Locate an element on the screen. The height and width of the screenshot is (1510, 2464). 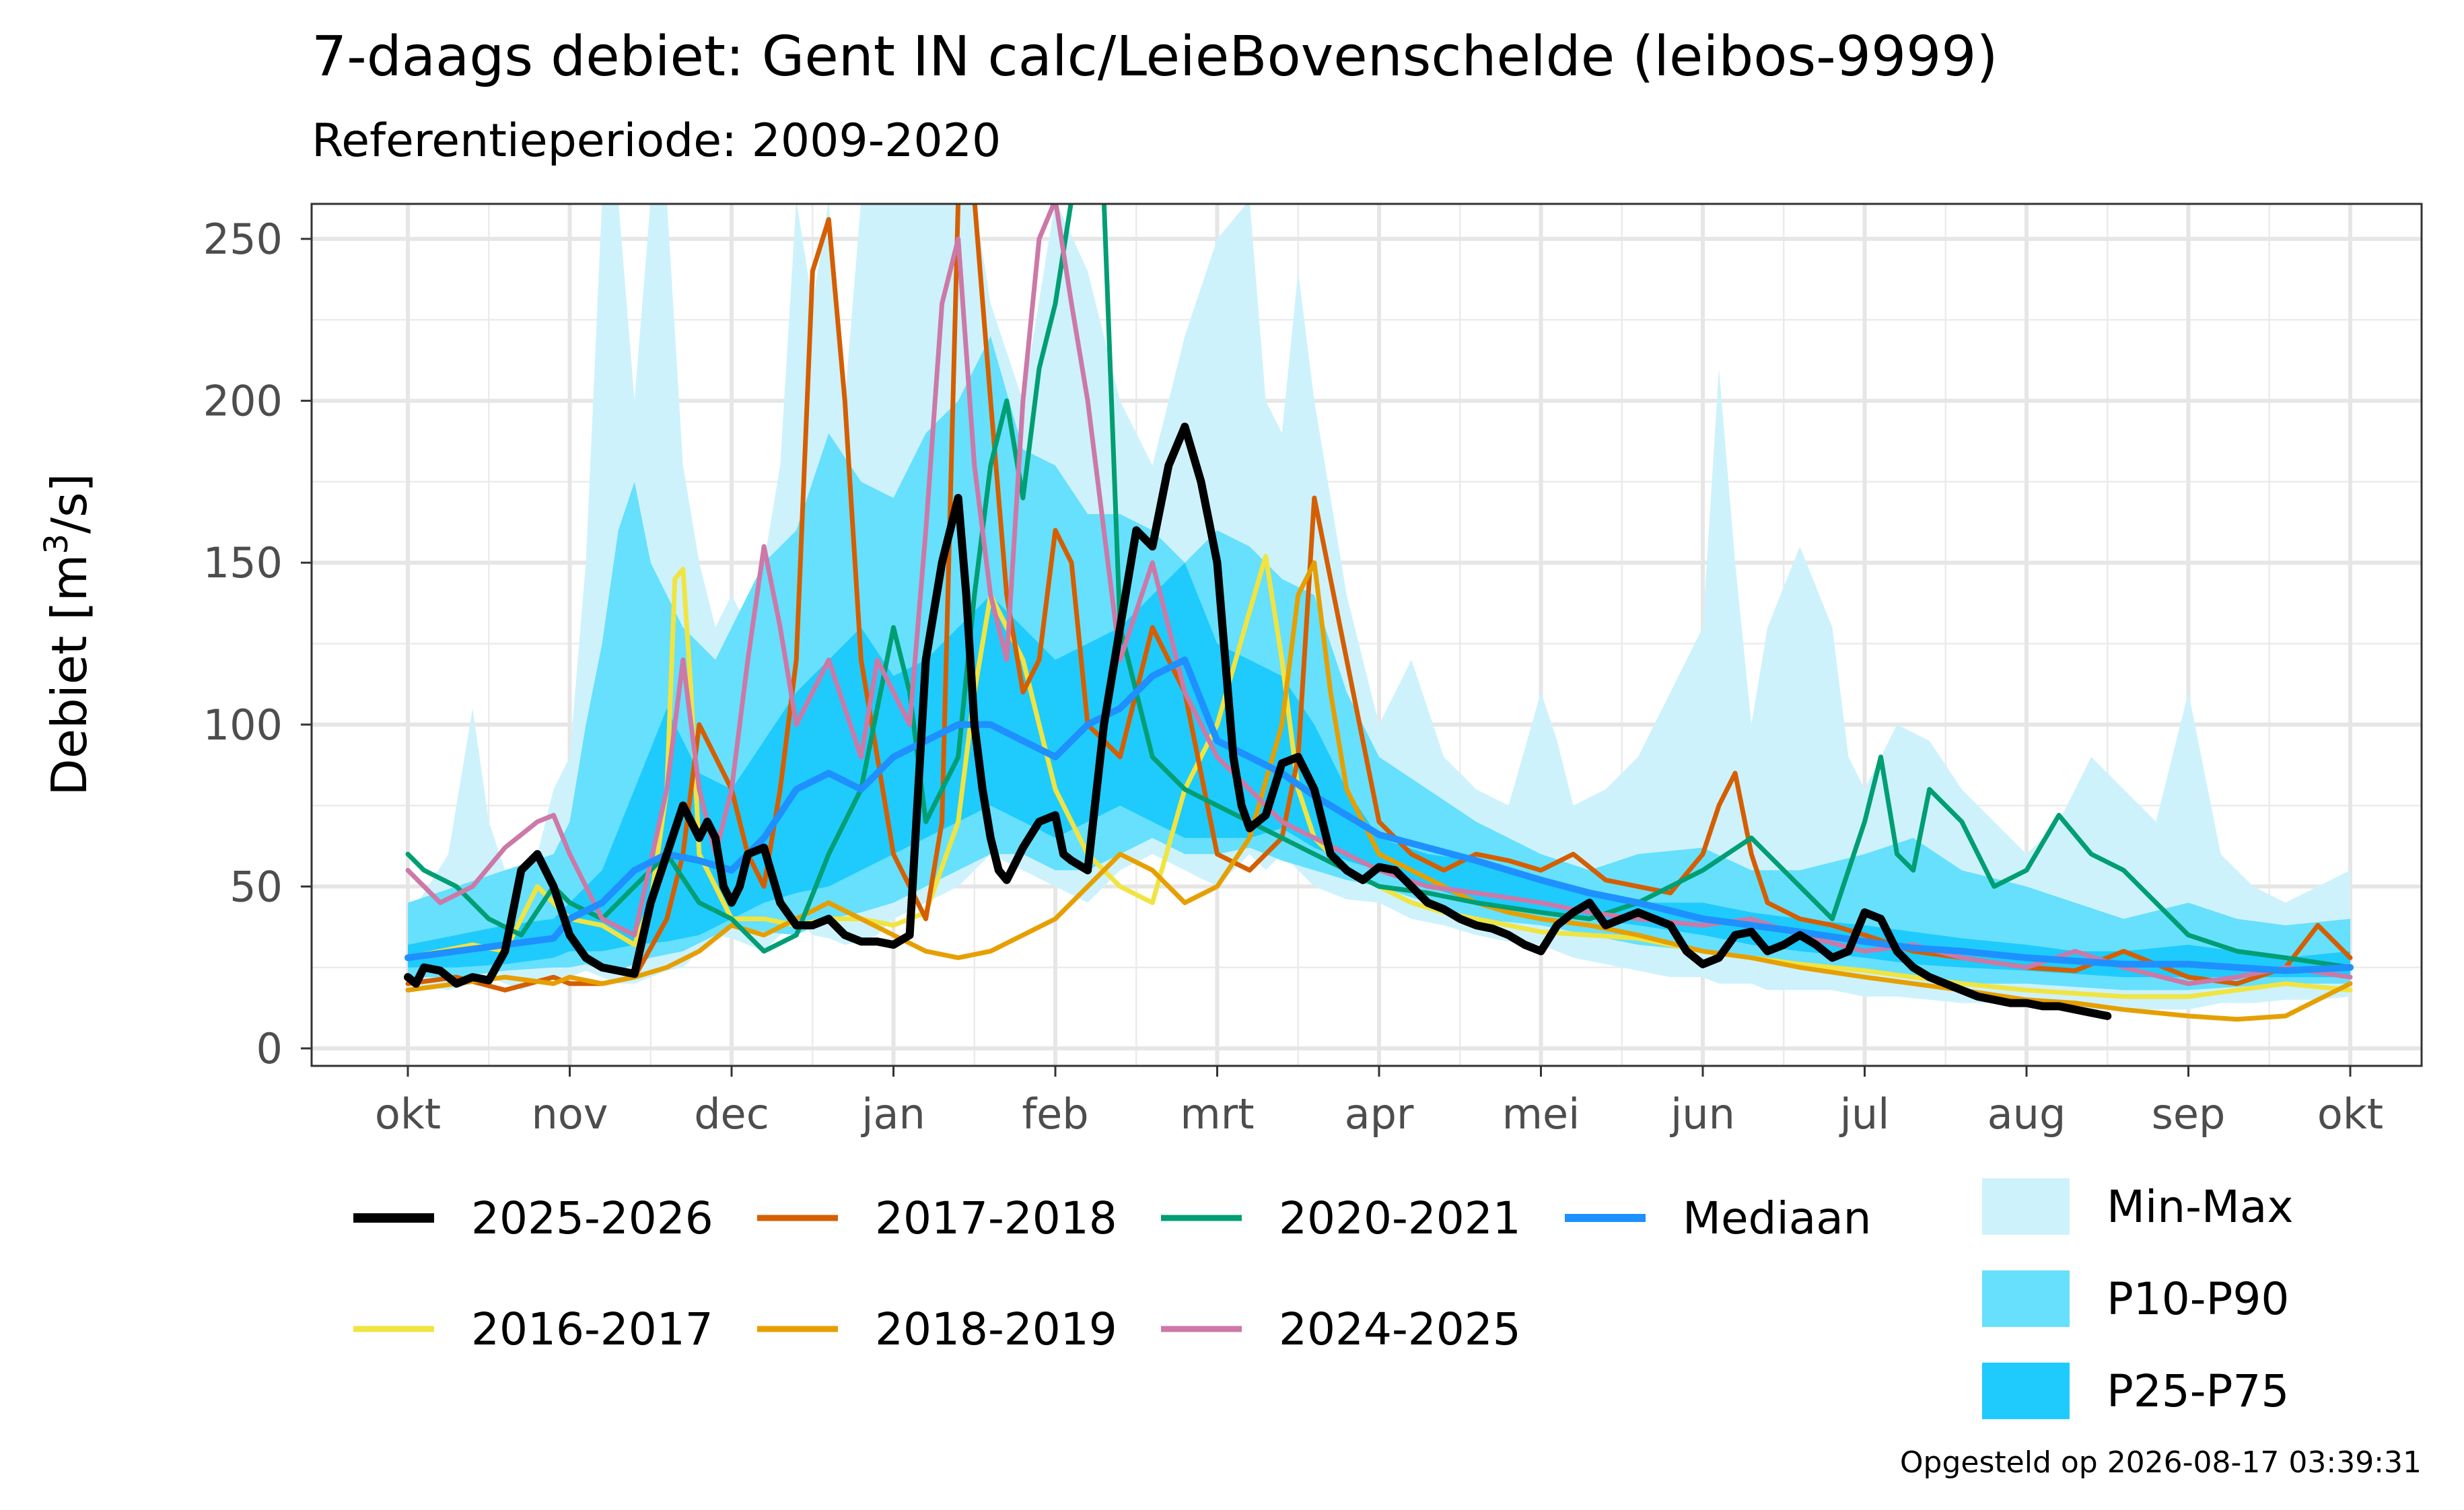
x-tick-label: mrt is located at coordinates (1217, 1114).